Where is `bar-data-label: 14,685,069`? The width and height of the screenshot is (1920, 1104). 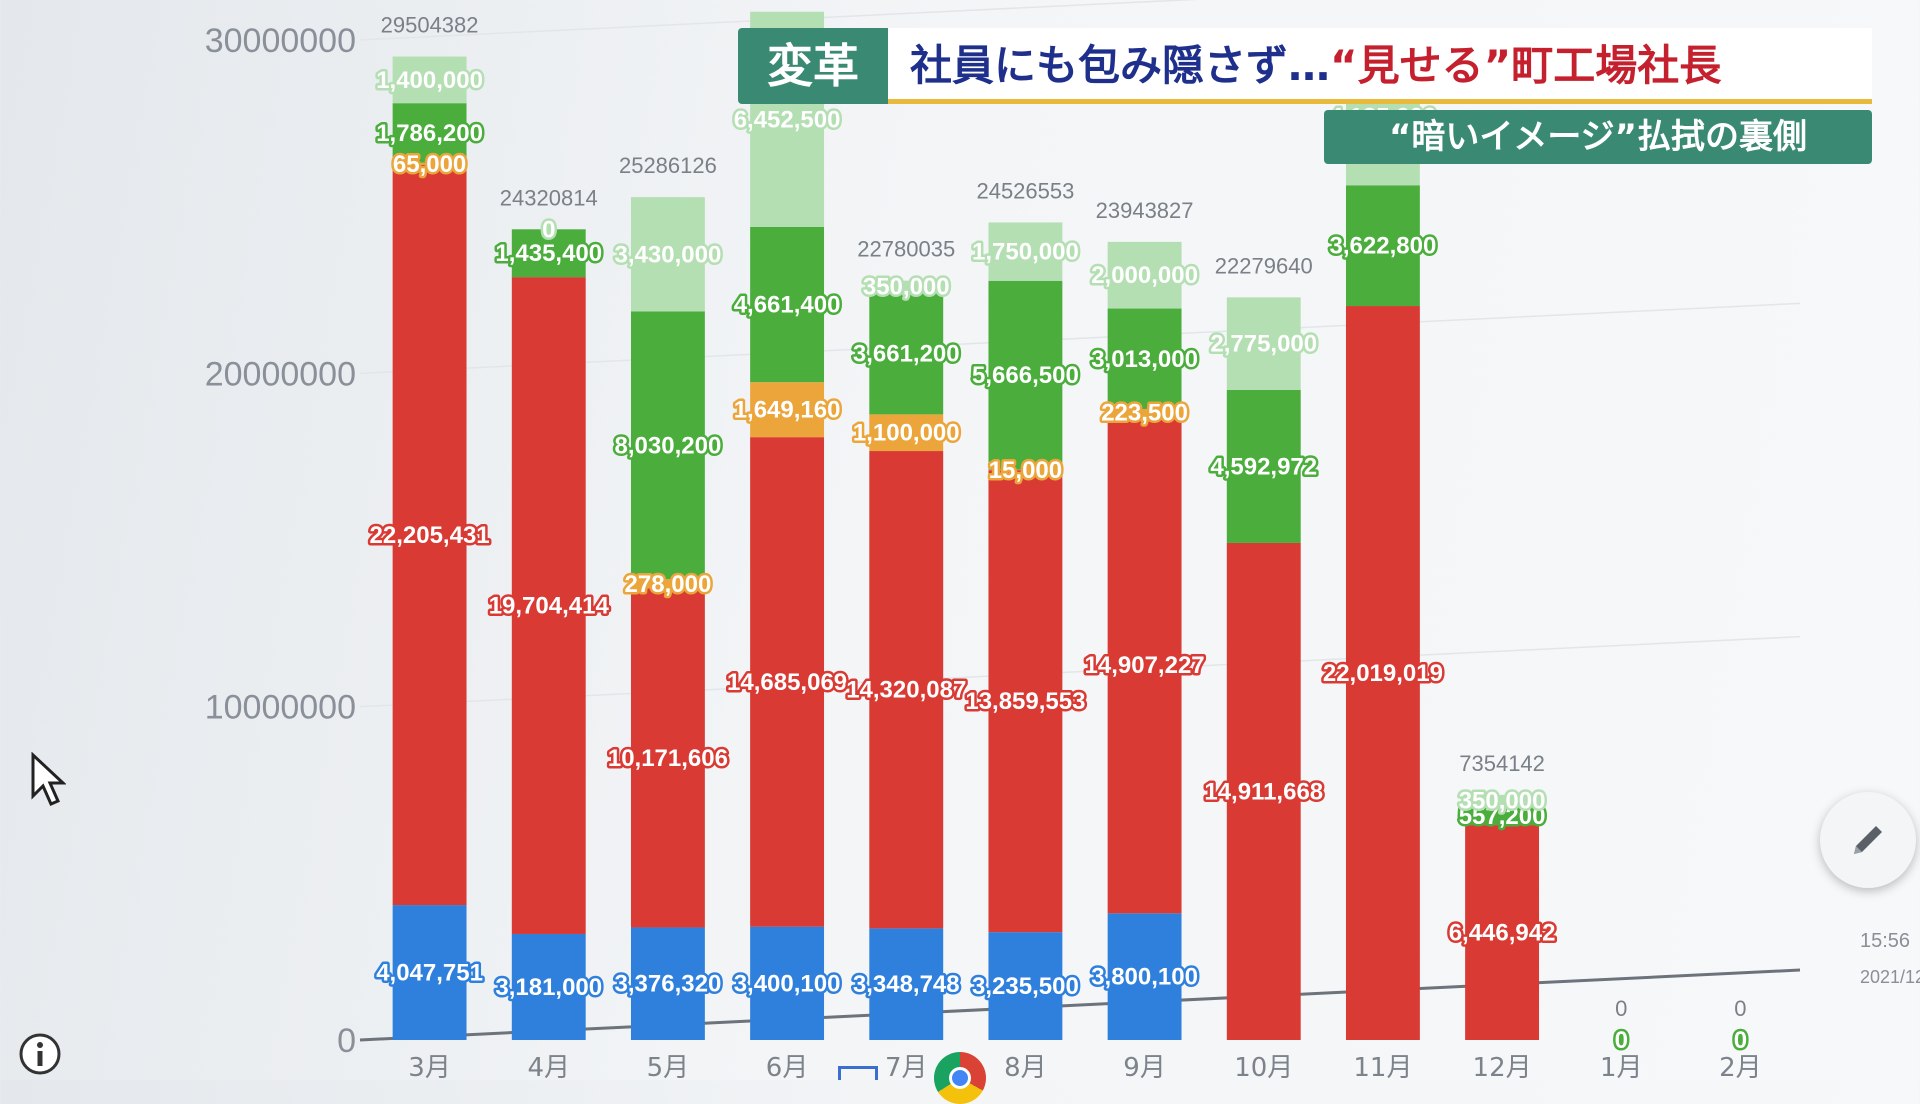 bar-data-label: 14,685,069 is located at coordinates (787, 682).